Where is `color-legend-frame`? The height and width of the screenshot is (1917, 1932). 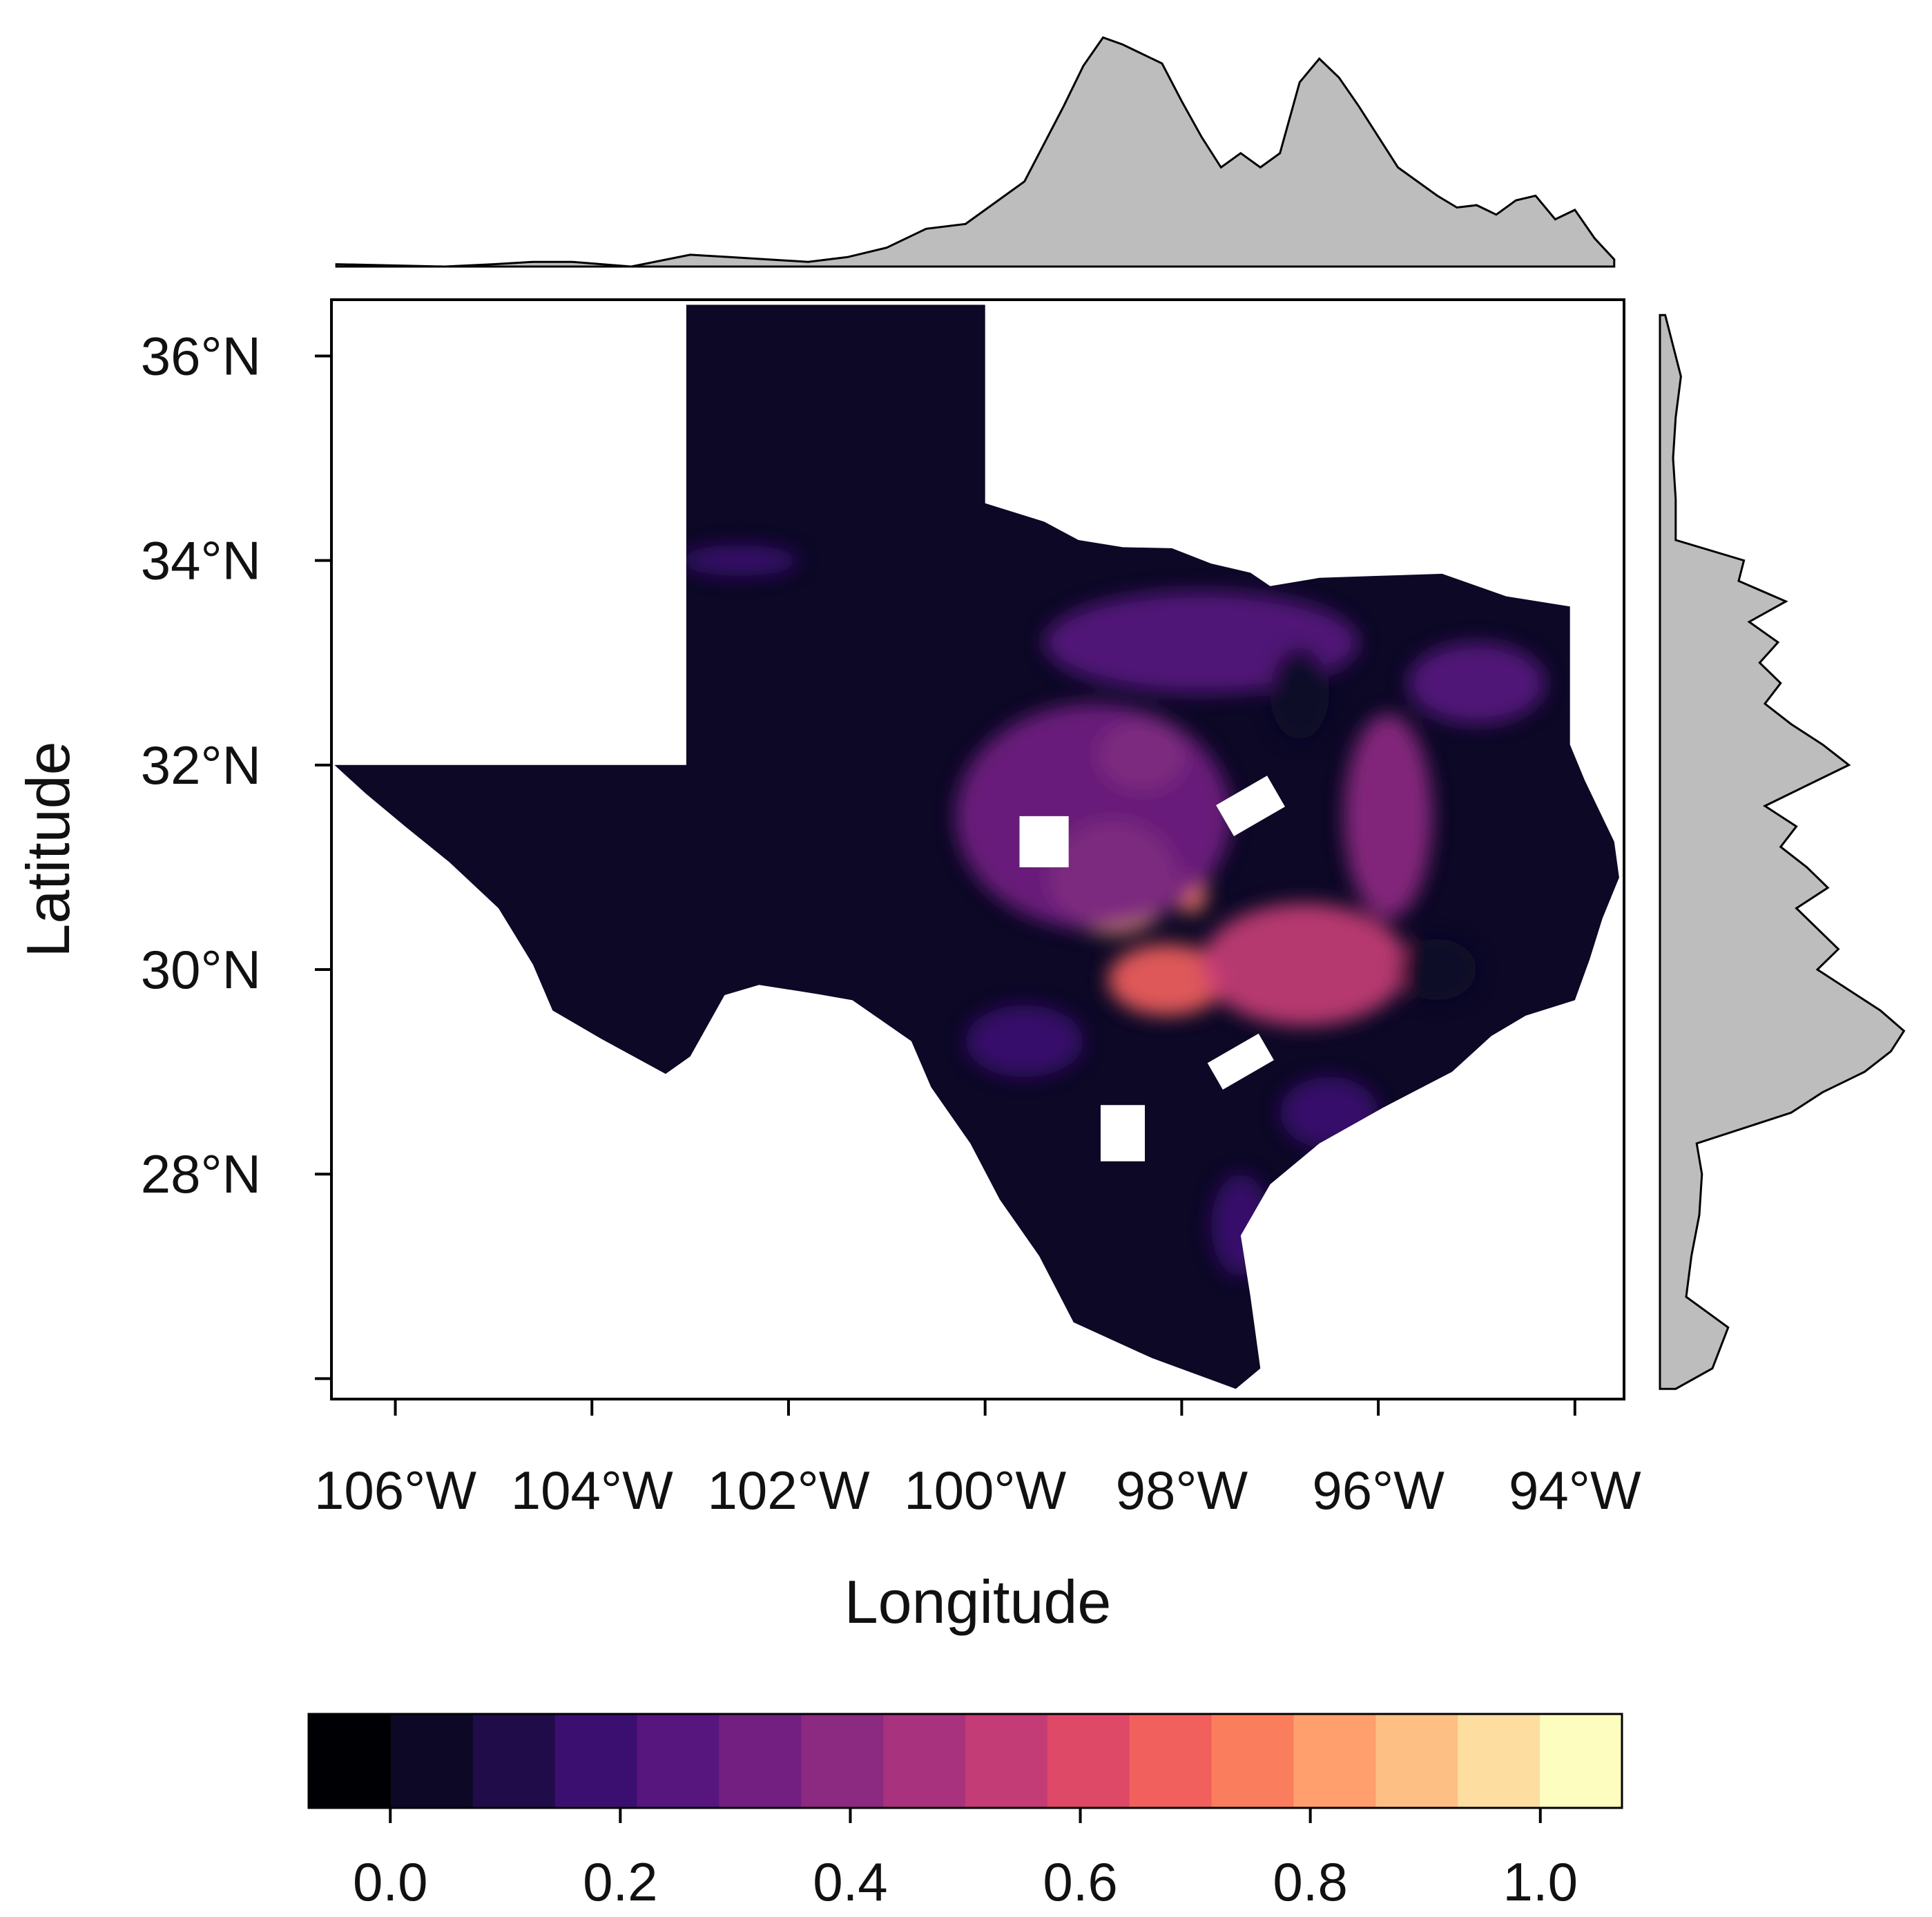
color-legend-frame is located at coordinates (965, 1761).